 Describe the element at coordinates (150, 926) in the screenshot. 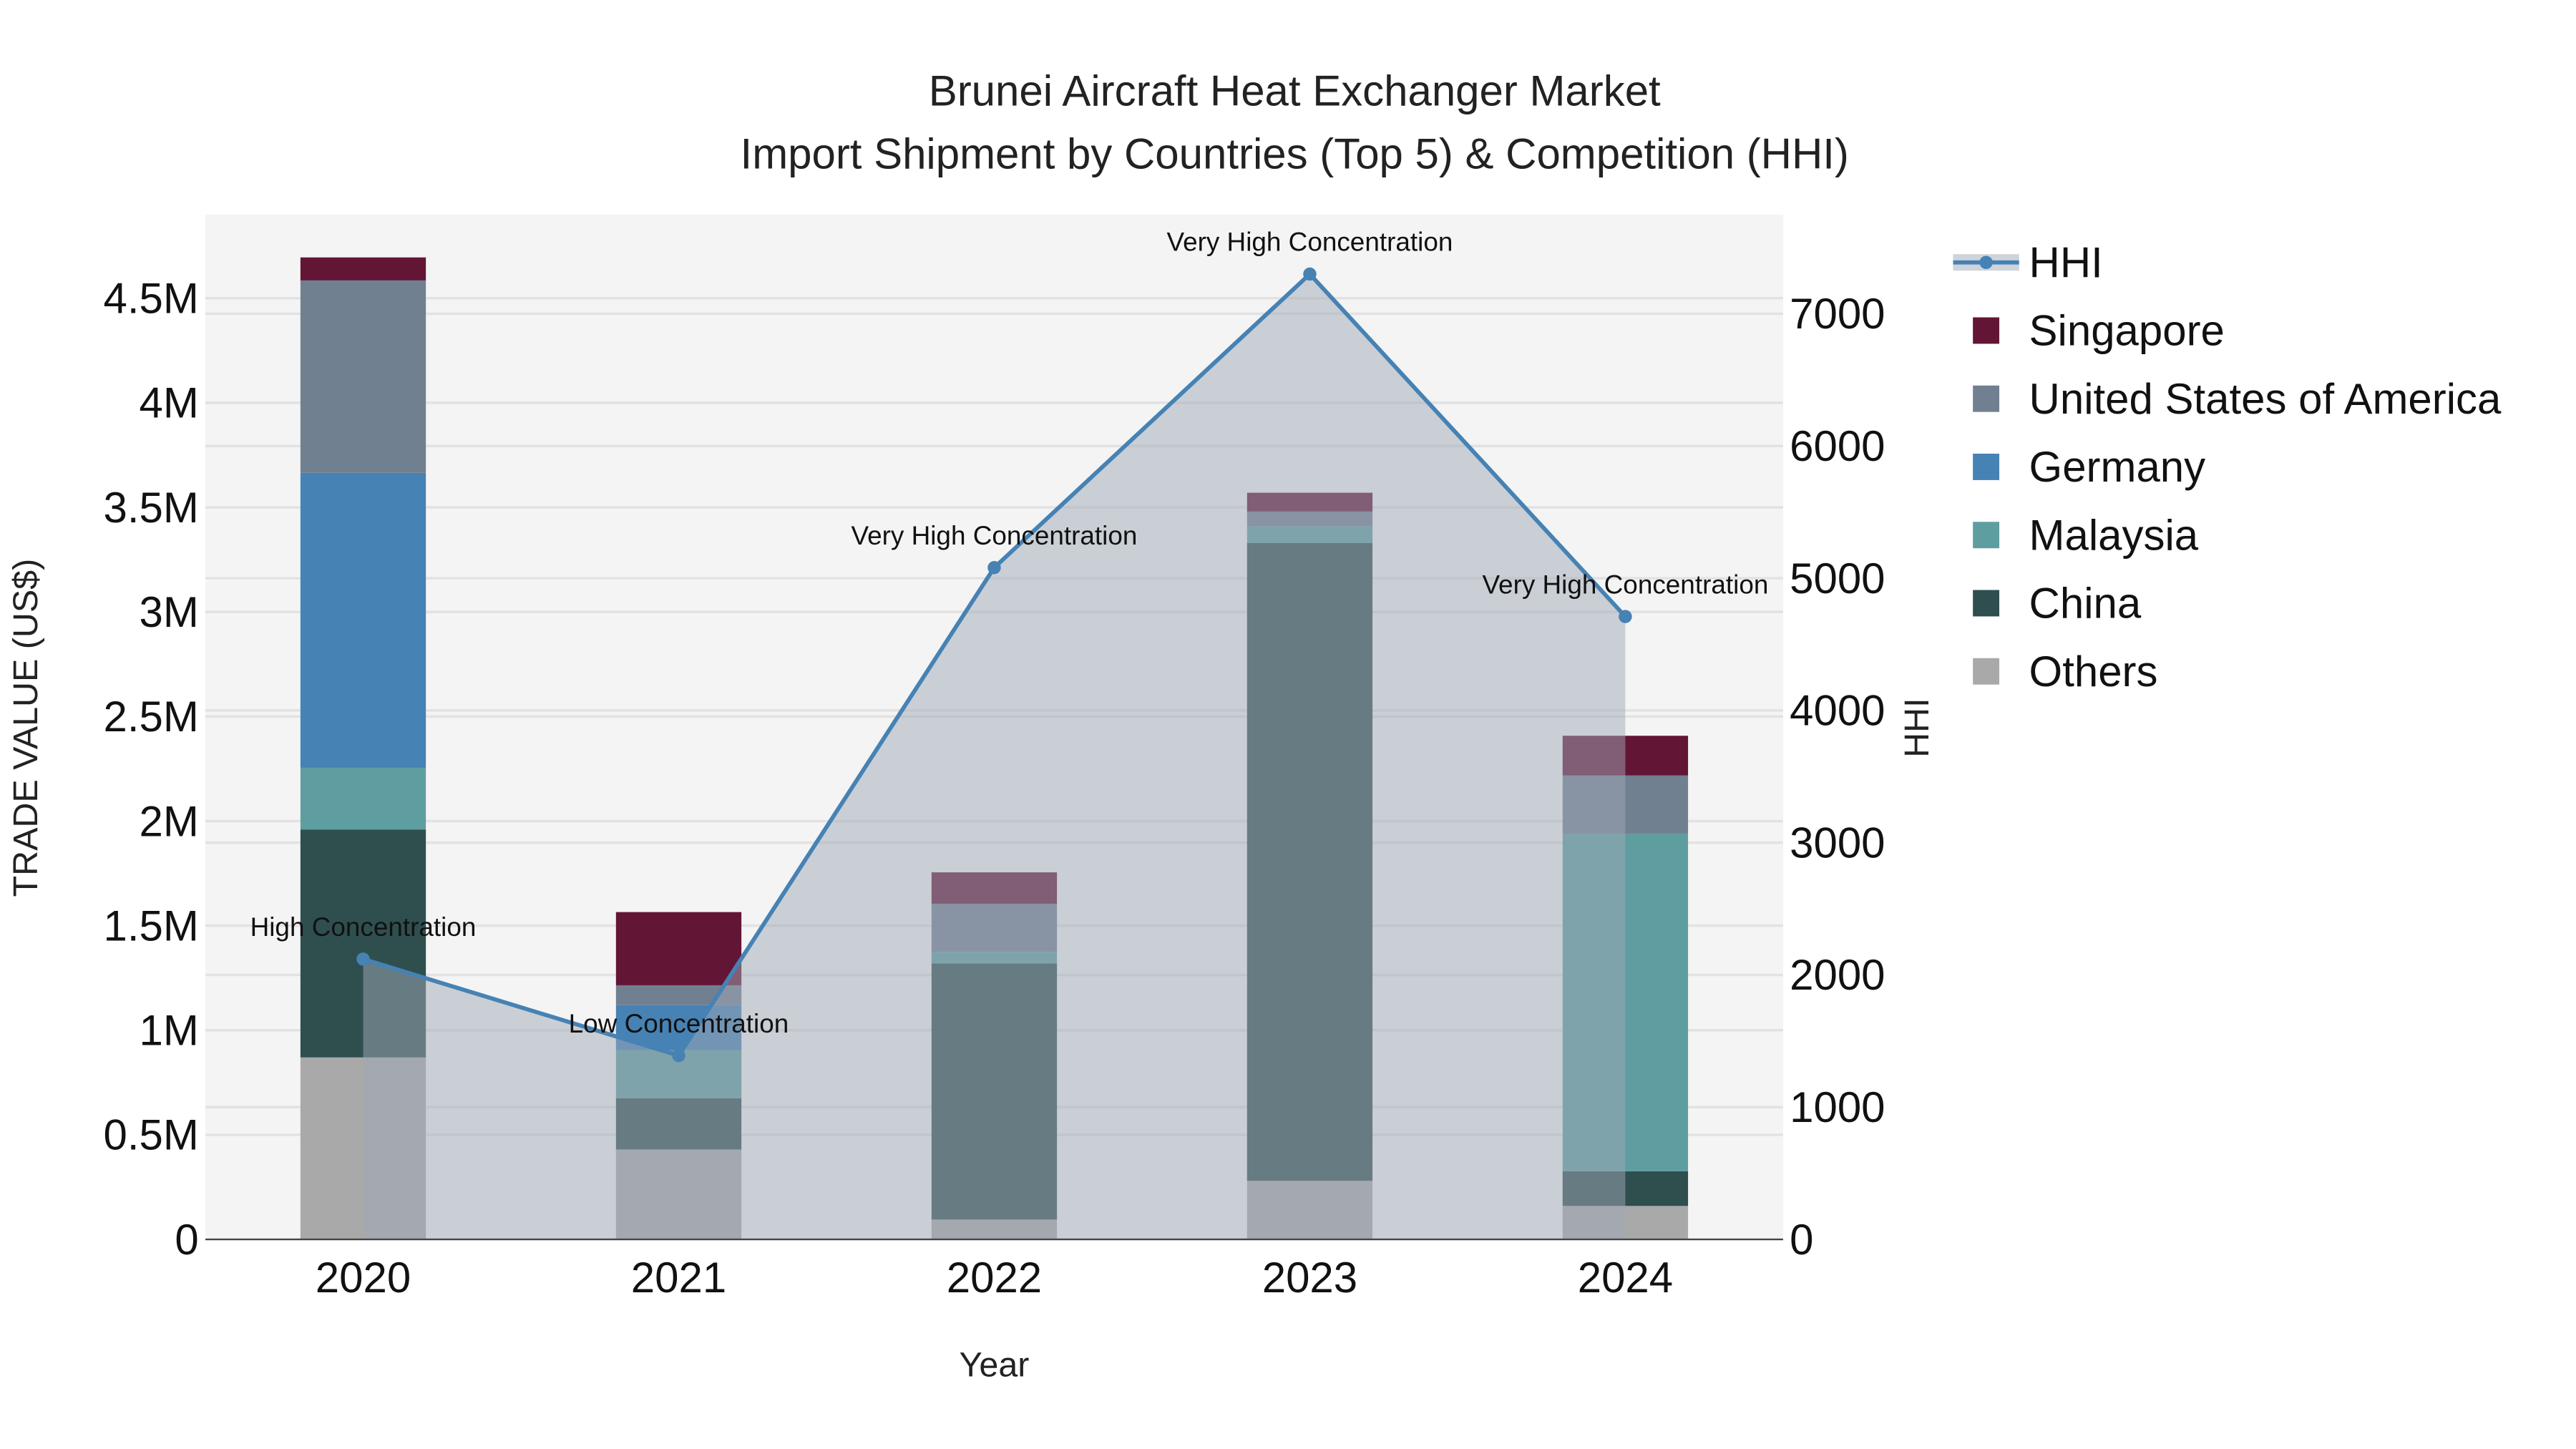

I see `y-tick-label: 1.5M` at that location.